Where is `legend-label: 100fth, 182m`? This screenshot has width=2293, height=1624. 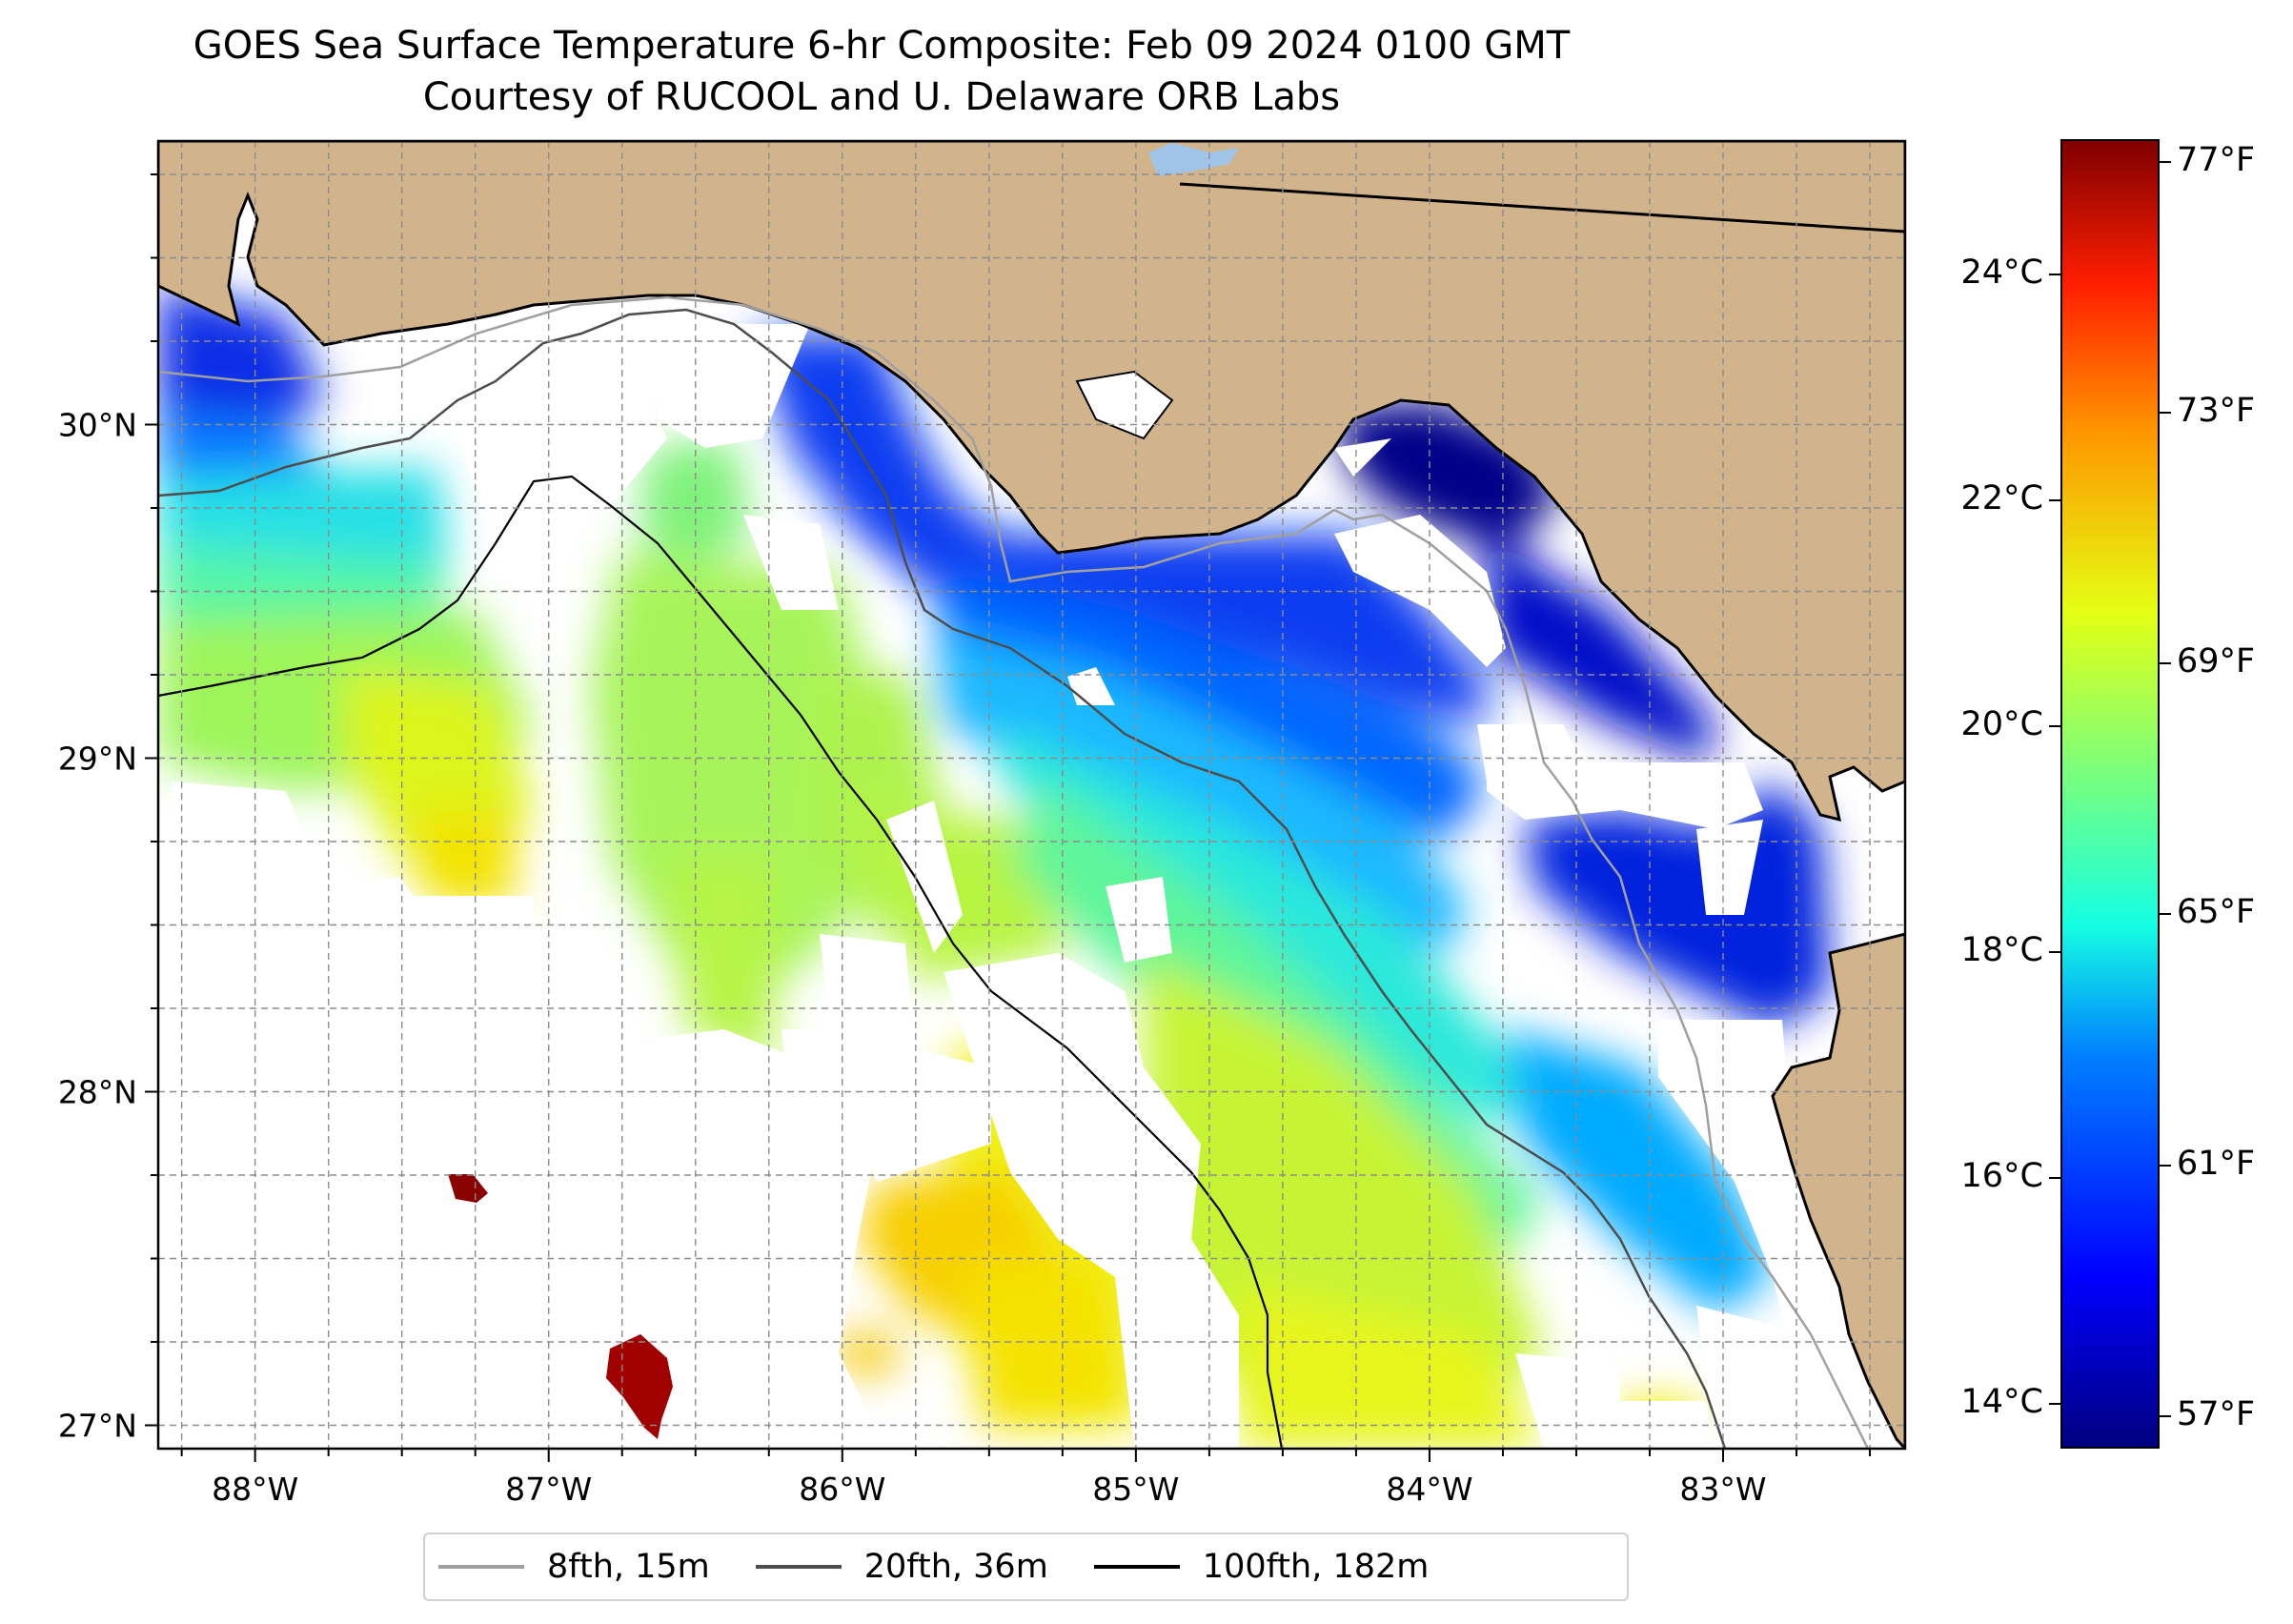
legend-label: 100fth, 182m is located at coordinates (1316, 1567).